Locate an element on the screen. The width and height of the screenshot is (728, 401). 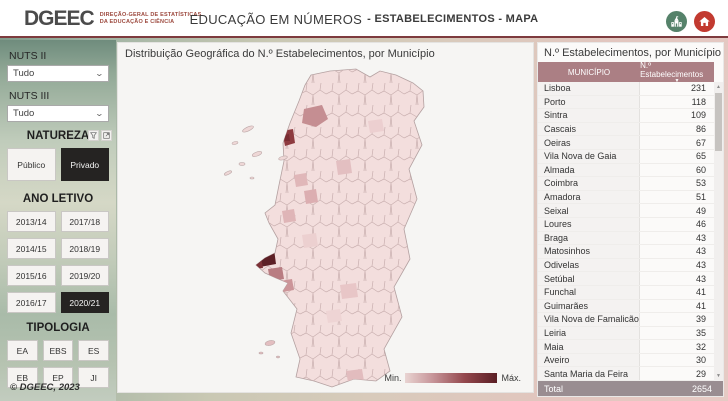
table-row: Almada 60 is located at coordinates (626, 170).